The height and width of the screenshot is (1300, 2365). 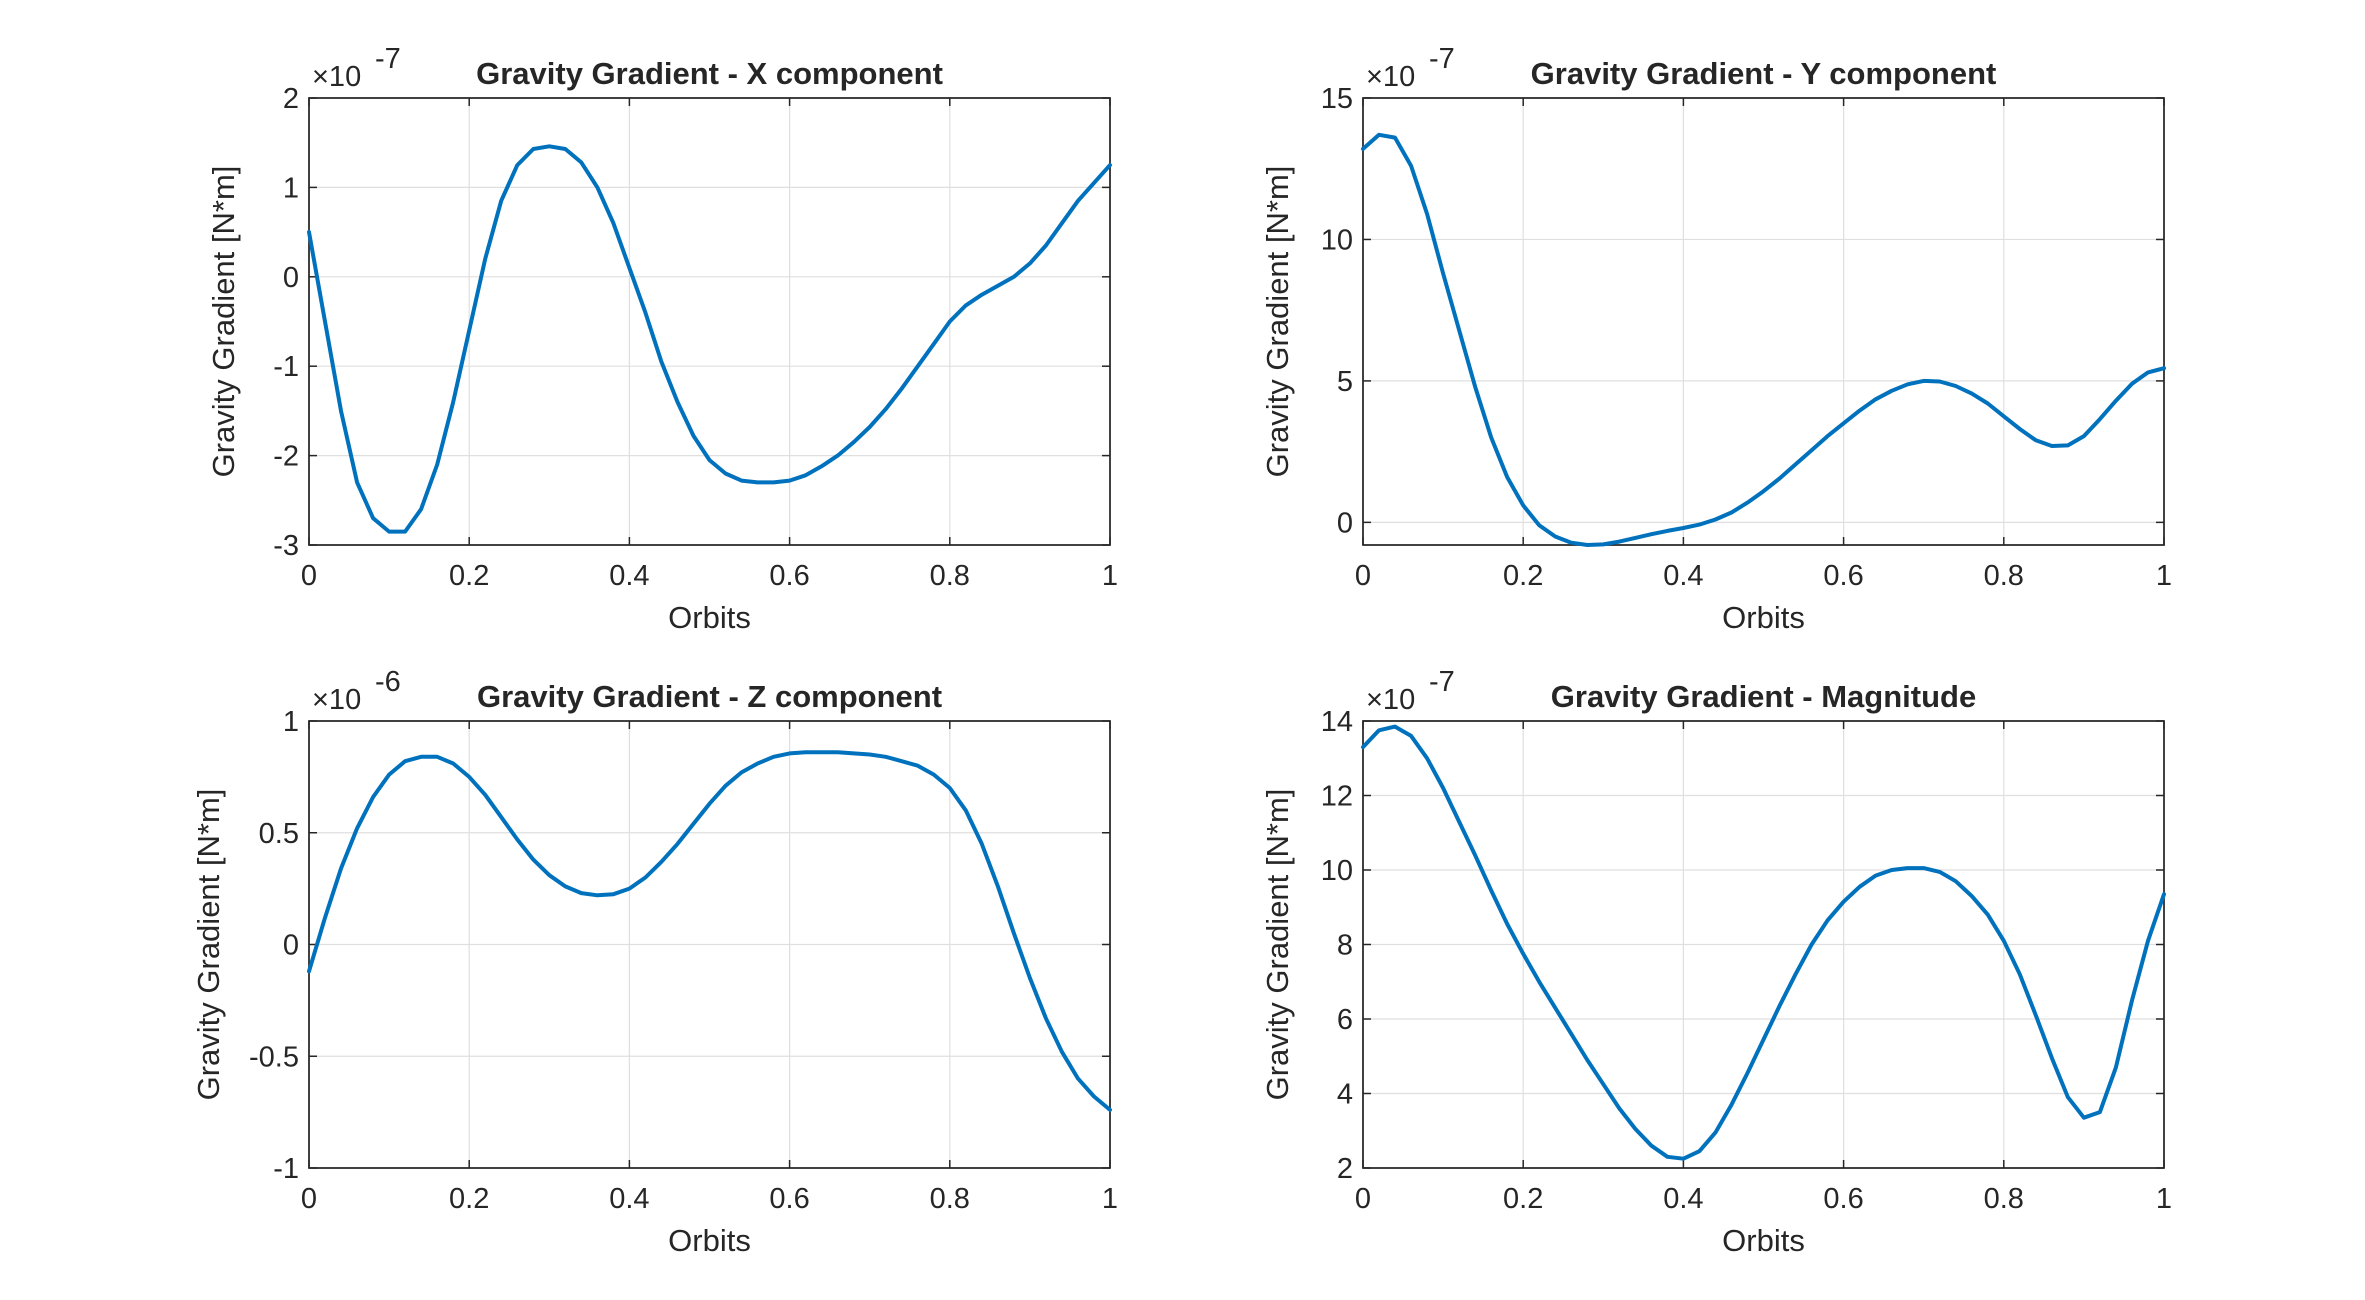 What do you see at coordinates (1110, 1199) in the screenshot?
I see `z-x-tick-label: 1` at bounding box center [1110, 1199].